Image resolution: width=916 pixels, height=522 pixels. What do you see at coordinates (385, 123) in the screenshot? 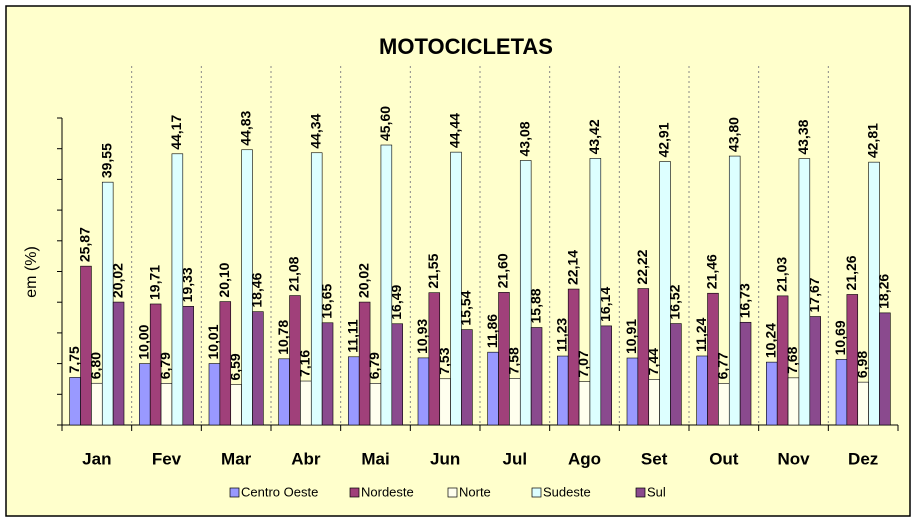
I see `value-label: 45,60` at bounding box center [385, 123].